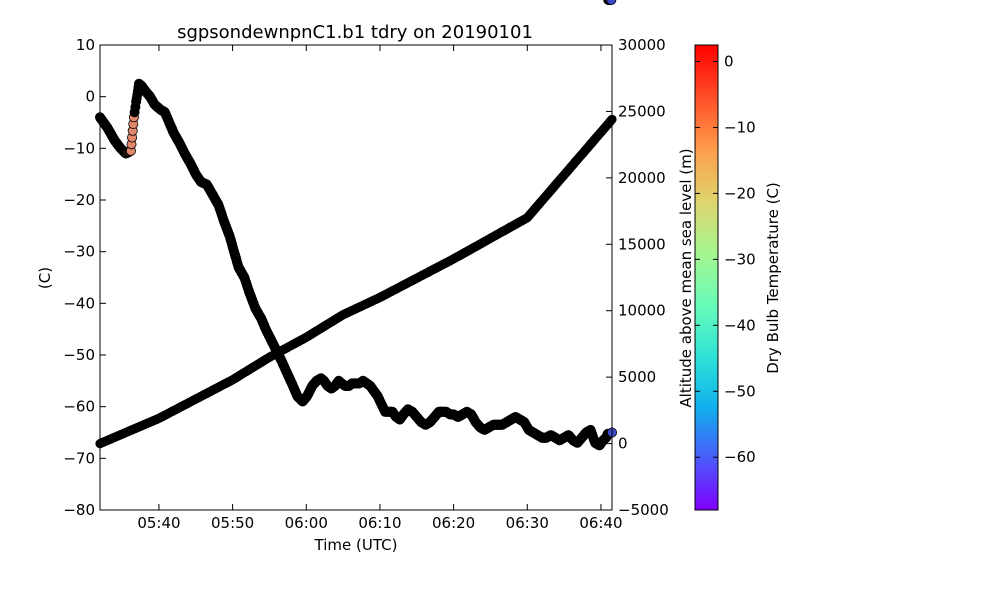 The height and width of the screenshot is (600, 1000). Describe the element at coordinates (773, 278) in the screenshot. I see `colorbar-label: Dry Bulb Temperature (C)` at that location.